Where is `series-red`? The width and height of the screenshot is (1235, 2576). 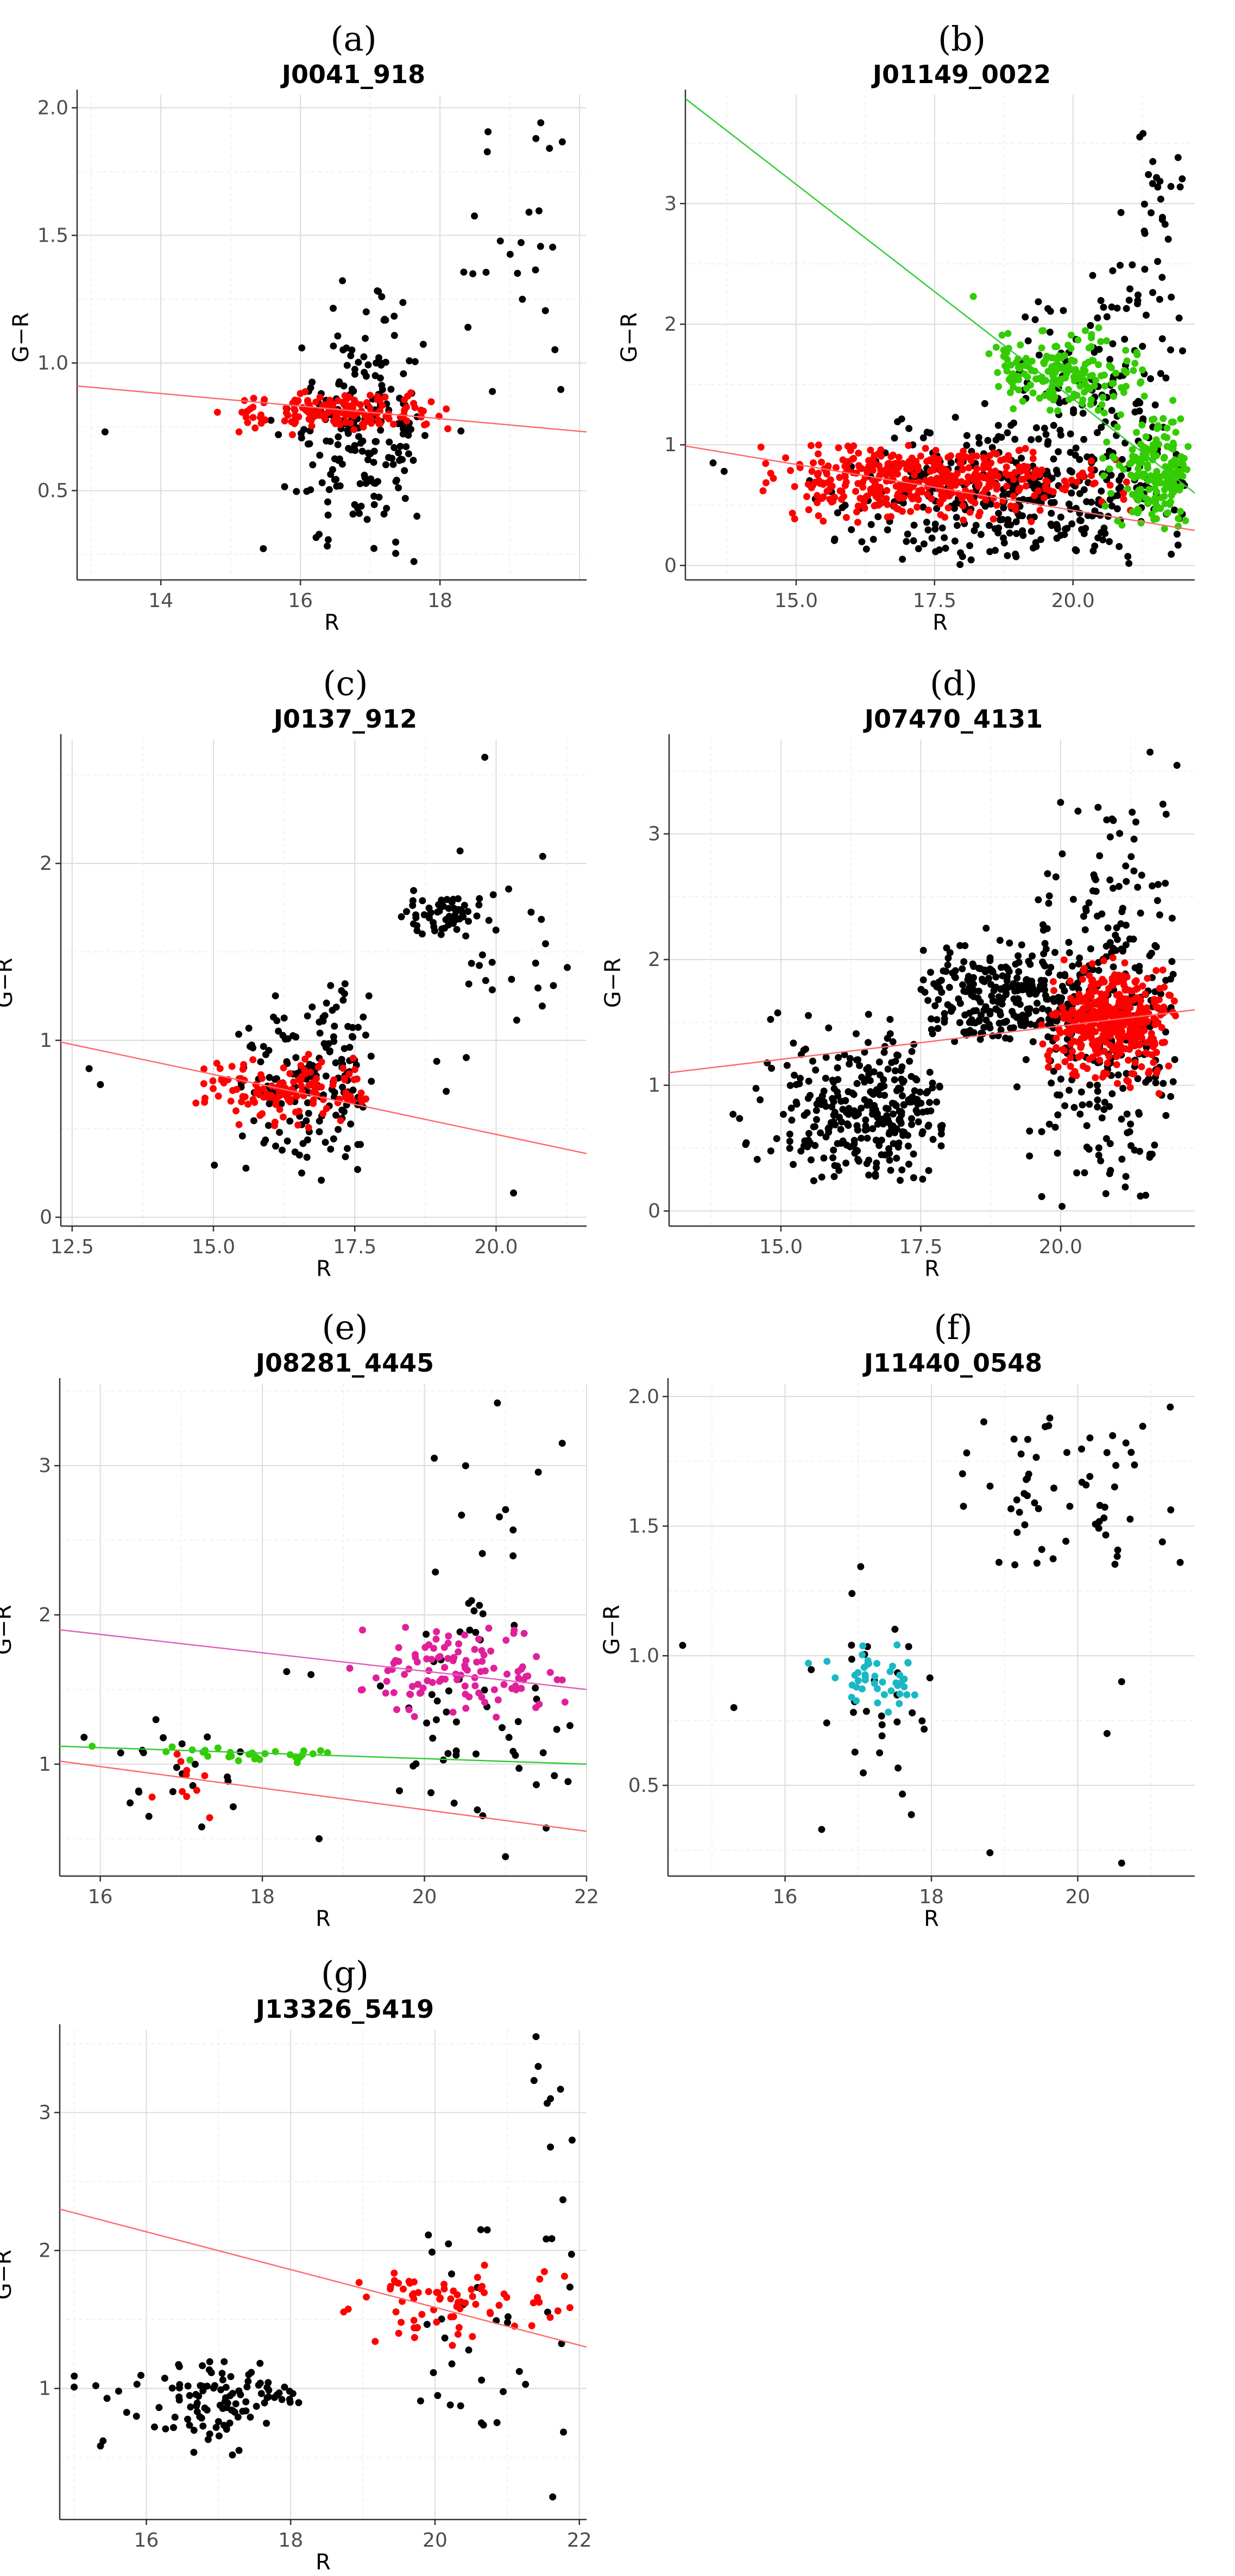
series-red is located at coordinates (281, 1091).